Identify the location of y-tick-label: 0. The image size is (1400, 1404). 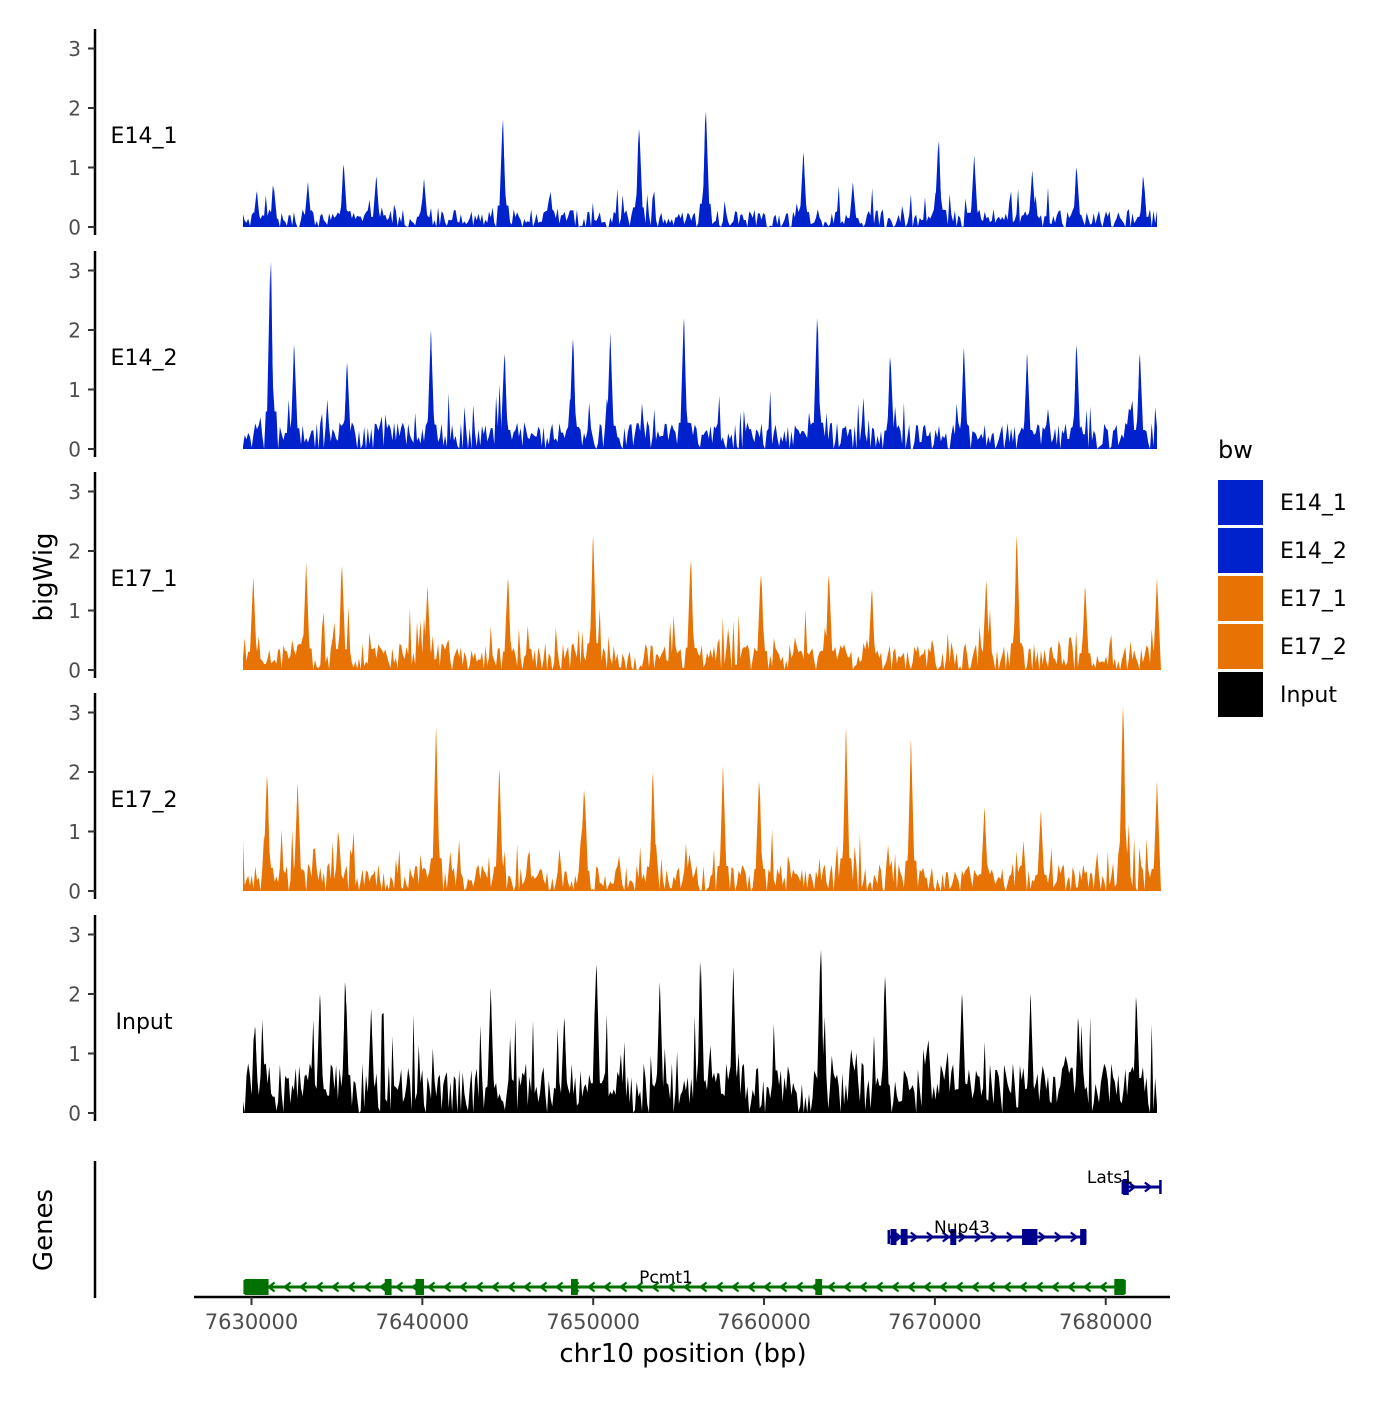
(74, 450).